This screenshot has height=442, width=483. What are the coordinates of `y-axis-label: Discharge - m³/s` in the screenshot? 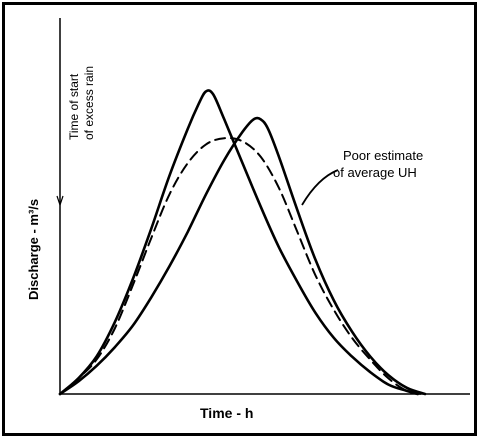 It's located at (33, 249).